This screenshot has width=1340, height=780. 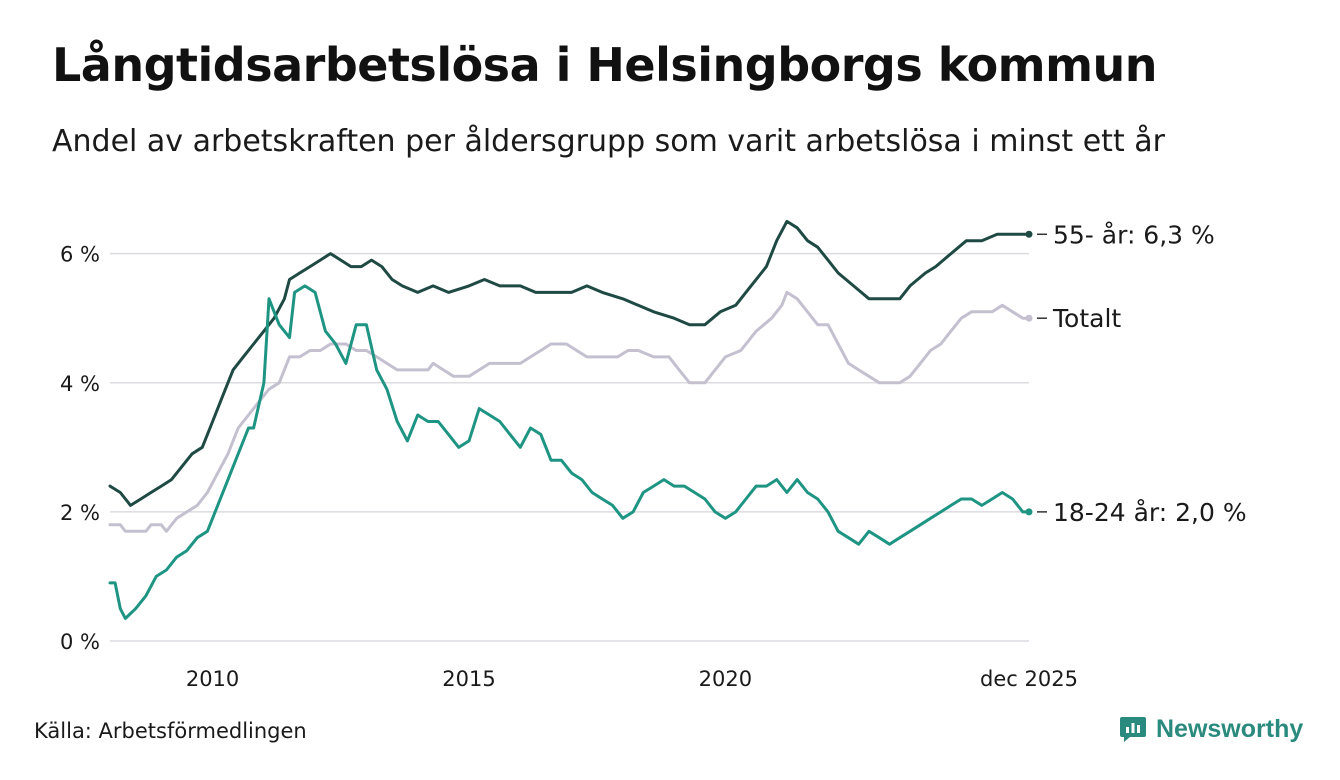 What do you see at coordinates (1086, 318) in the screenshot?
I see `series-label: Totalt` at bounding box center [1086, 318].